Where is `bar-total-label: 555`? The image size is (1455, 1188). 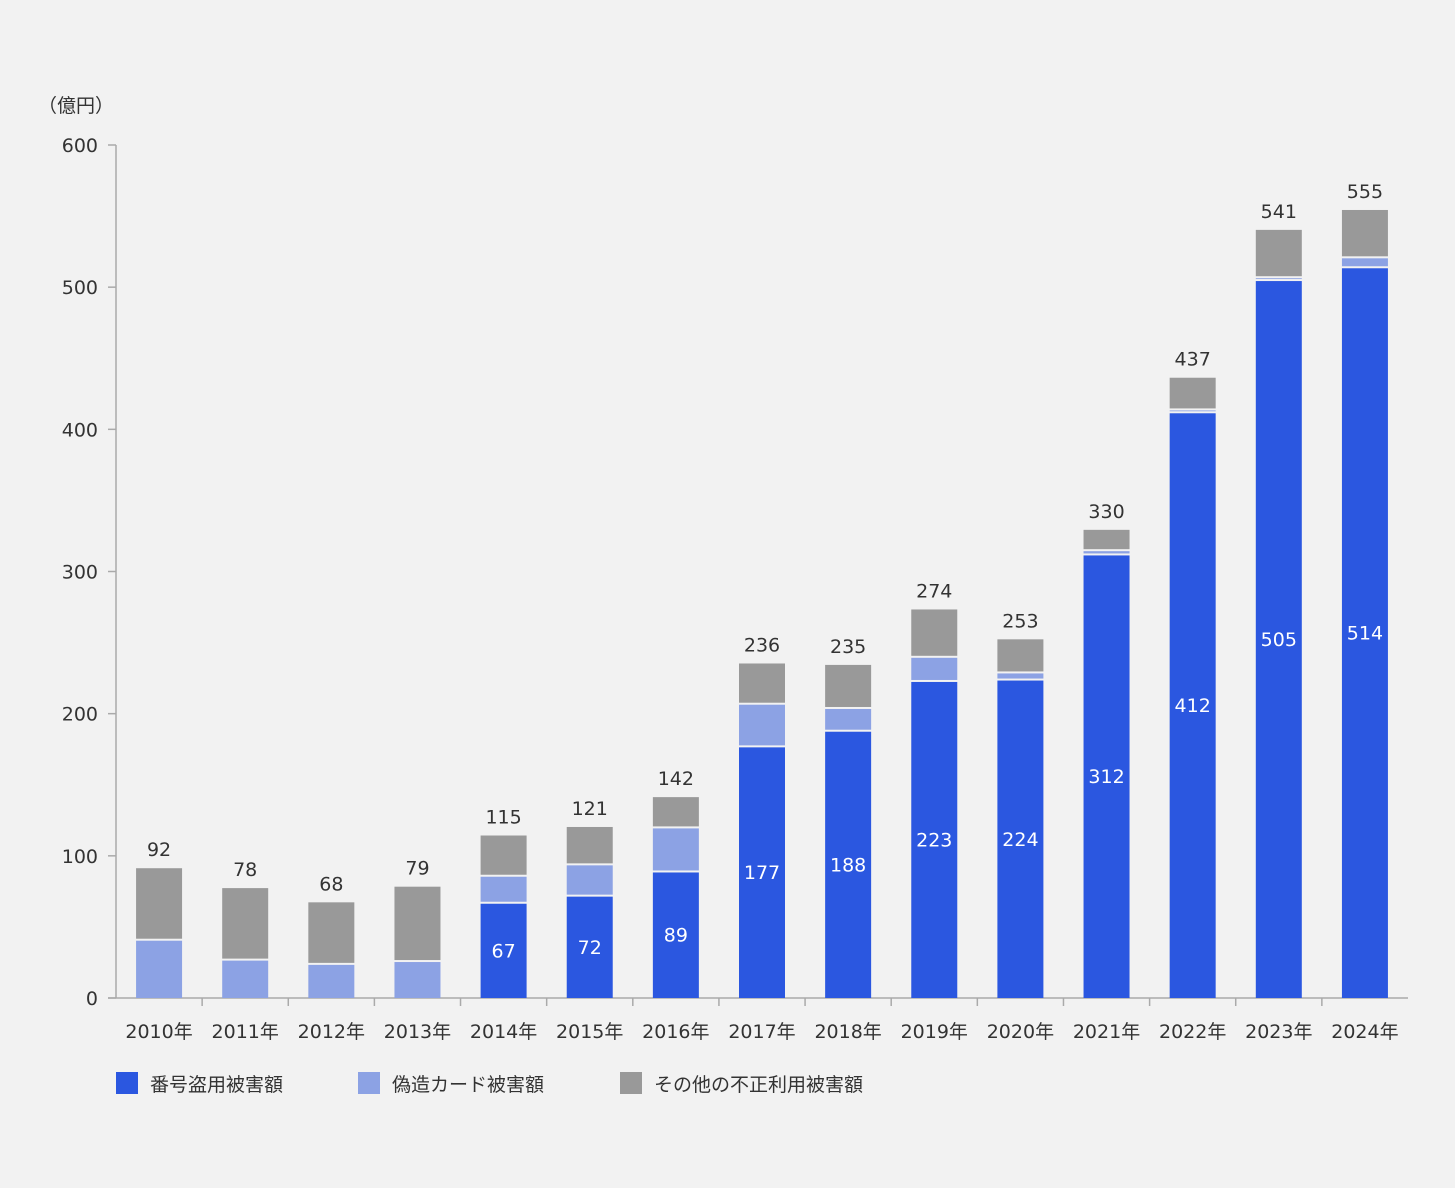 bar-total-label: 555 is located at coordinates (1365, 192).